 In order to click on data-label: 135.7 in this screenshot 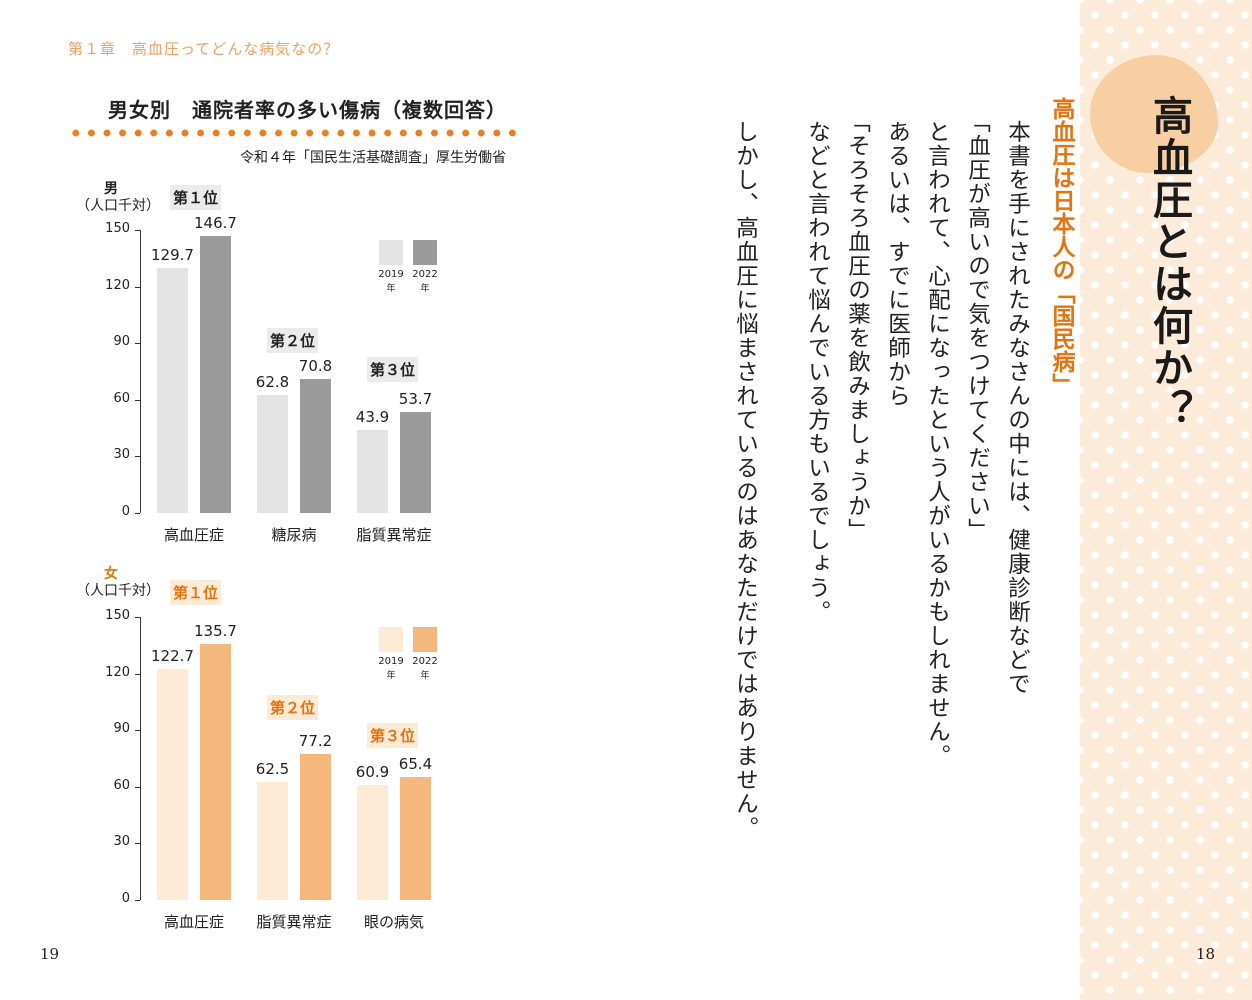, I will do `click(215, 630)`.